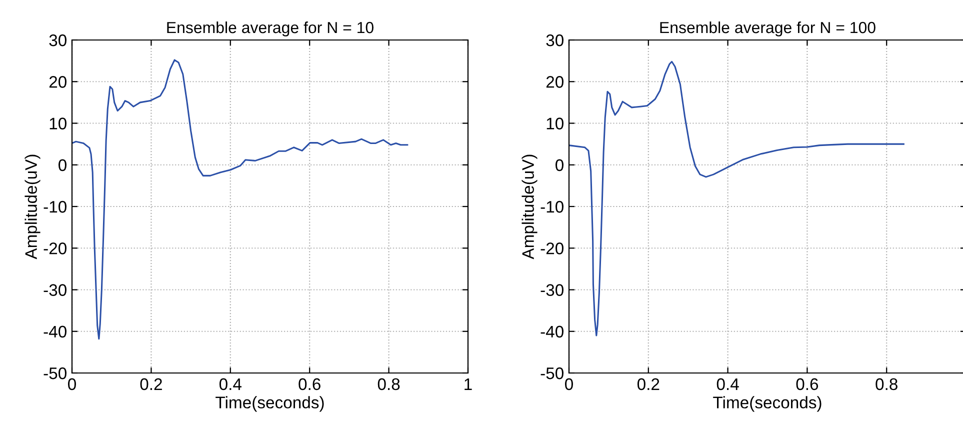 The width and height of the screenshot is (963, 427). I want to click on x-tick-label: 1, so click(468, 384).